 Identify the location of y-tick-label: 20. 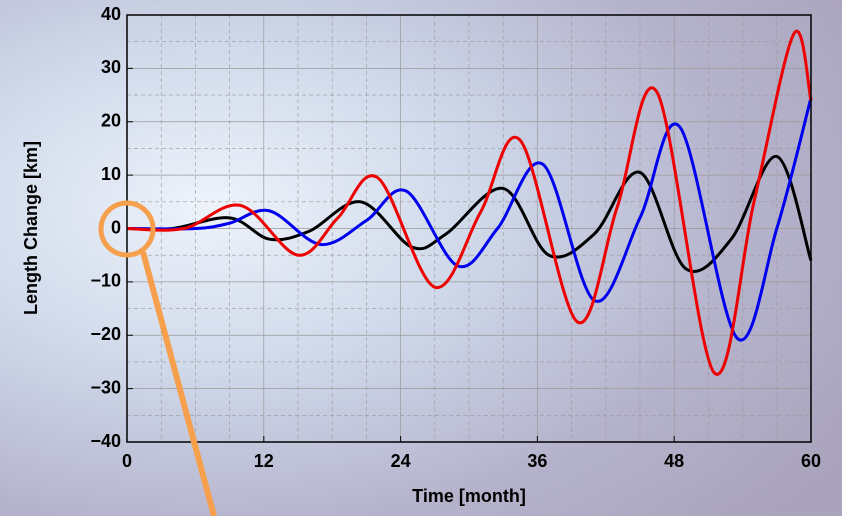
(111, 121).